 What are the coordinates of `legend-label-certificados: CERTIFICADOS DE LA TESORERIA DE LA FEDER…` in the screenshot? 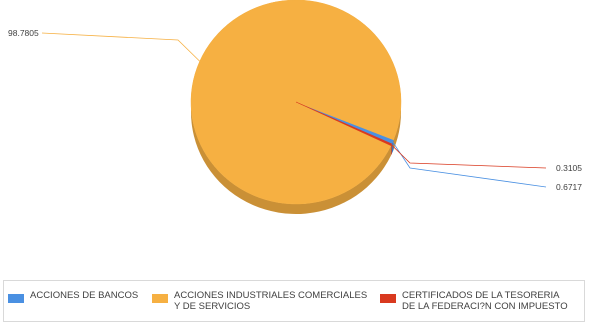 It's located at (485, 301).